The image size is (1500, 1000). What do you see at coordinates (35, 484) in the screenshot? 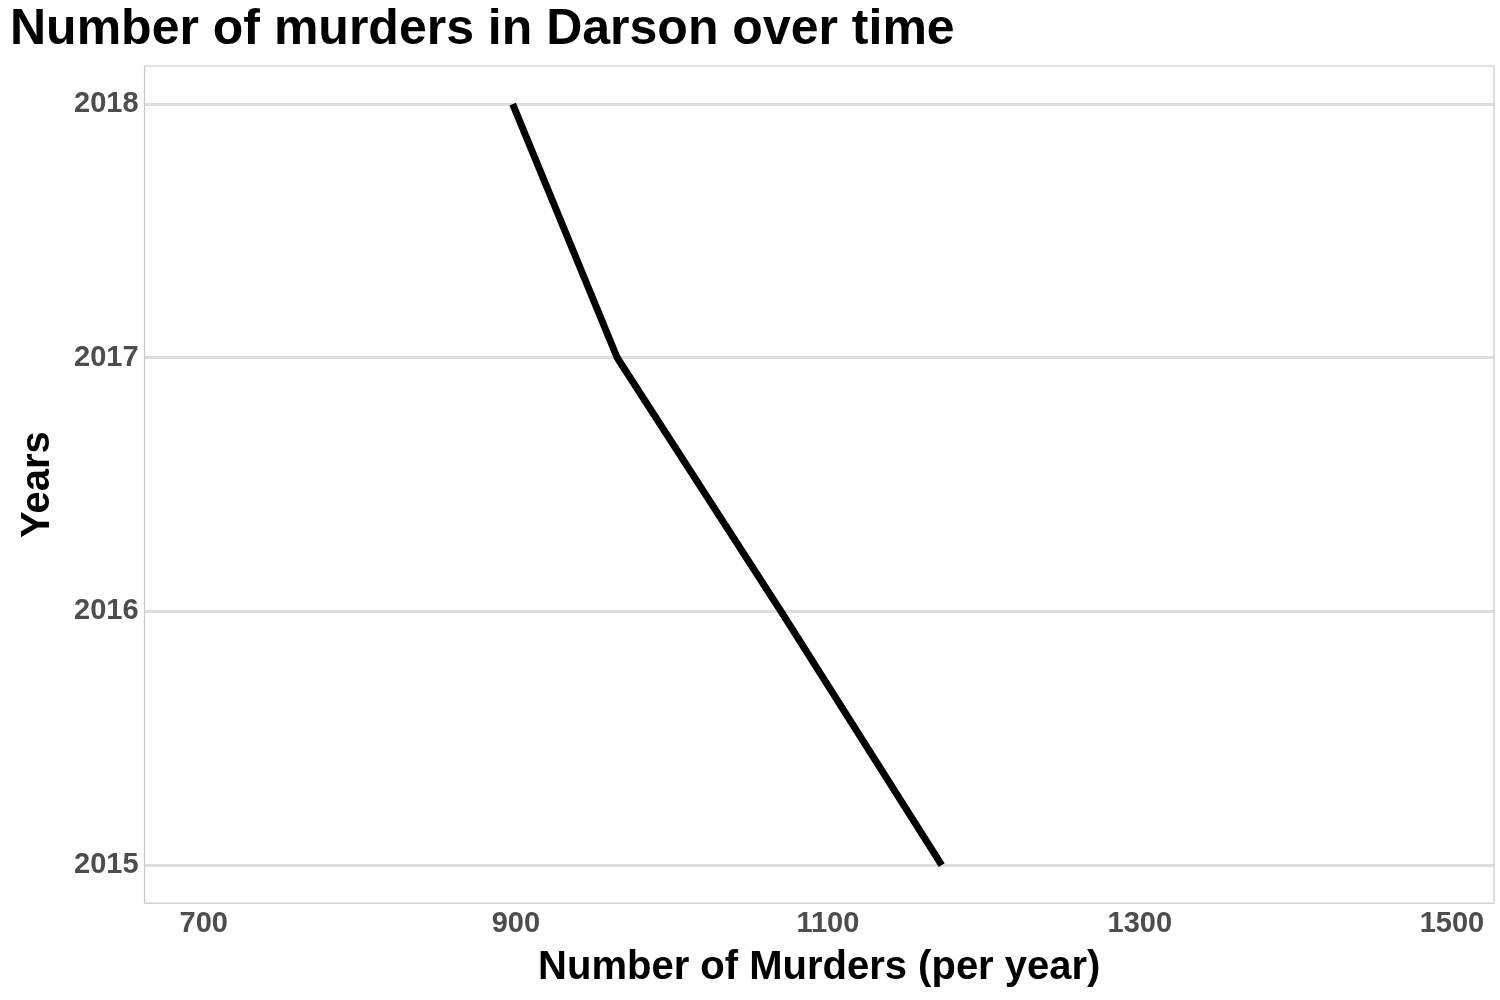
I see `y-axis-title: Years` at bounding box center [35, 484].